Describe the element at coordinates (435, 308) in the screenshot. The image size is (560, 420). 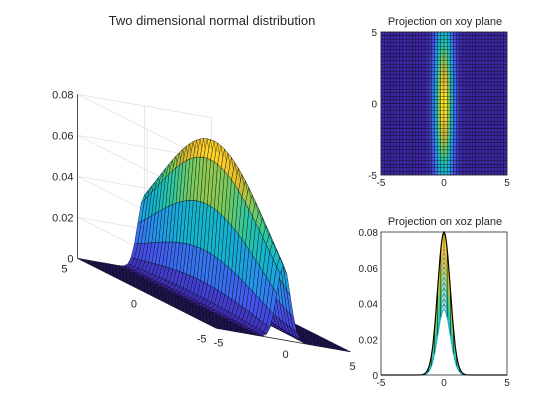
I see `xoz-tick-labels: -5 0 500.020.040.060.08` at that location.